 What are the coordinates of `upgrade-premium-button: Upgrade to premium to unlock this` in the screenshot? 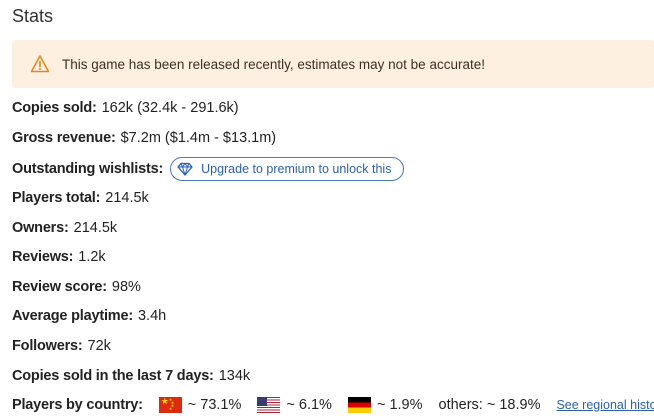 It's located at (287, 169).